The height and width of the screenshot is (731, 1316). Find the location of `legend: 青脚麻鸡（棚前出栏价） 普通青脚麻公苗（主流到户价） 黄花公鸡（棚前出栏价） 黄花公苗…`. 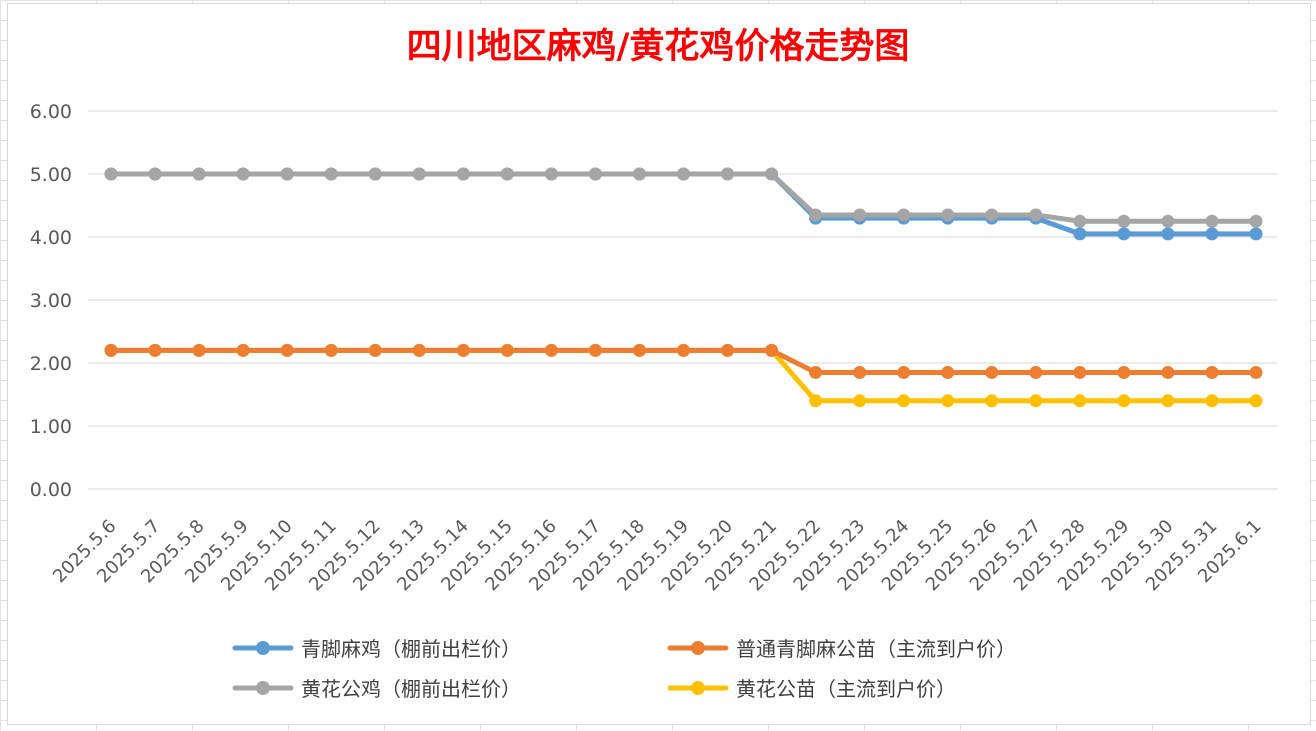

legend: 青脚麻鸡（棚前出栏价） 普通青脚麻公苗（主流到户价） 黄花公鸡（棚前出栏价） 黄花公苗… is located at coordinates (624, 669).